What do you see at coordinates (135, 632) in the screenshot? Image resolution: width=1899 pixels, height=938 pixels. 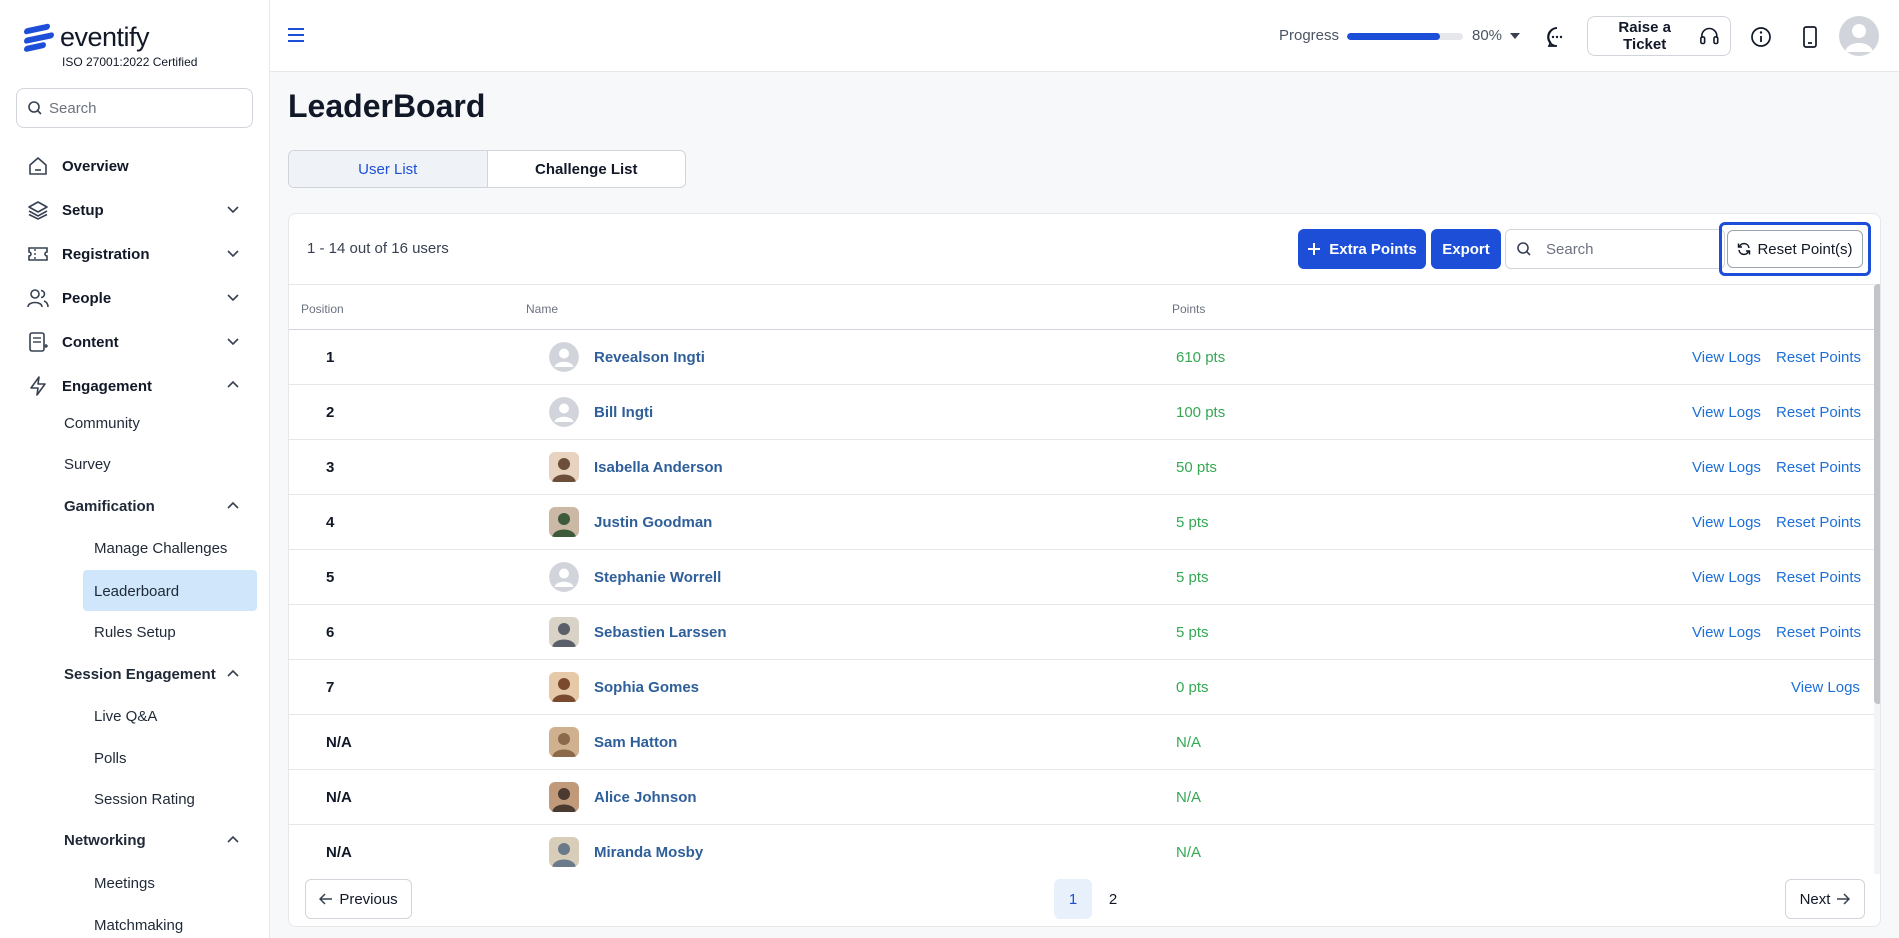 I see `nav-rules-setup: Rules Setup` at bounding box center [135, 632].